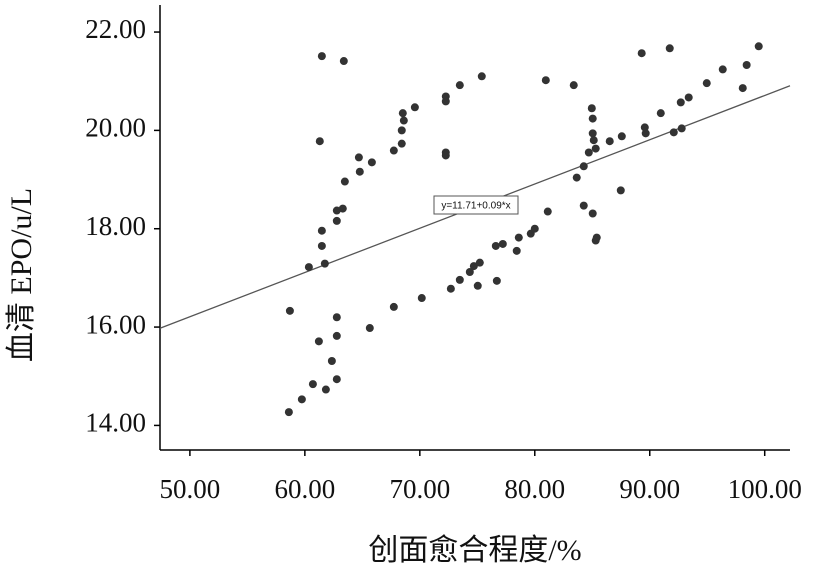  What do you see at coordinates (115, 423) in the screenshot?
I see `y-tick-label: 14.00` at bounding box center [115, 423].